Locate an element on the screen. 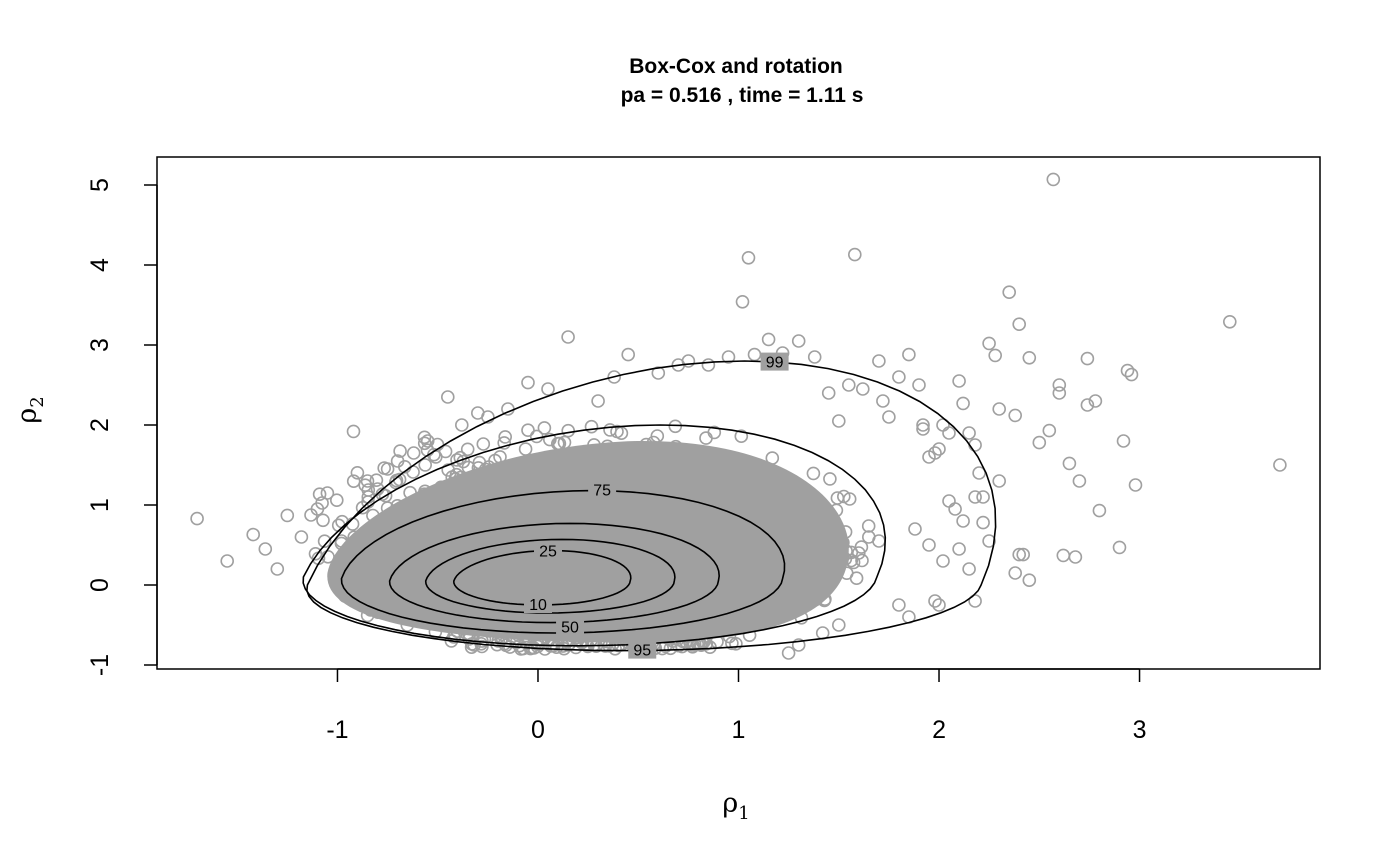 The height and width of the screenshot is (865, 1400). svg-text: ρ2 is located at coordinates (30, 409).